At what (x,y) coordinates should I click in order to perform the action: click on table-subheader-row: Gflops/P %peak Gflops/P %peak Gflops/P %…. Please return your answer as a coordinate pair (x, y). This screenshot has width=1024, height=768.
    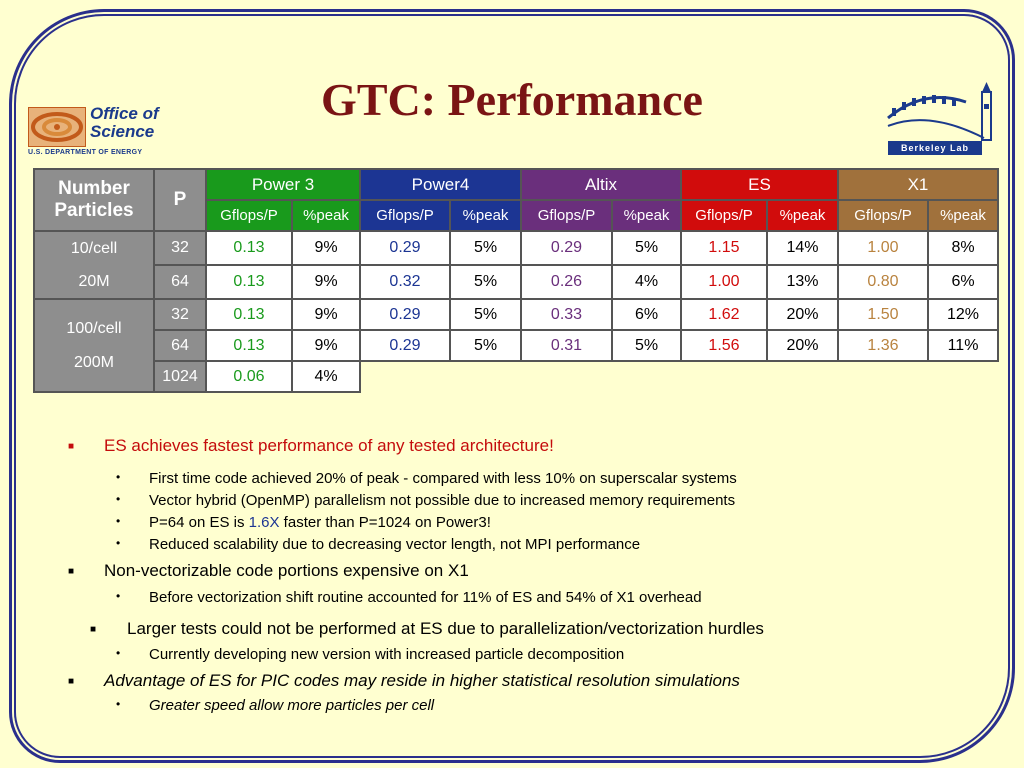
    Looking at the image, I should click on (516, 215).